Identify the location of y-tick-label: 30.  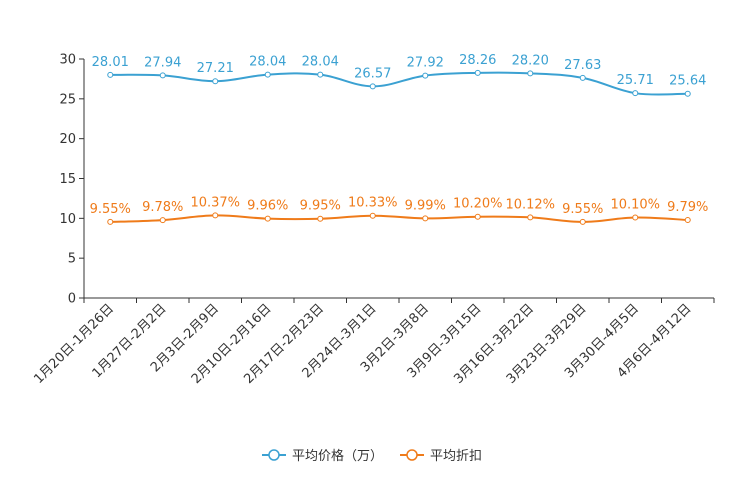
(67, 60).